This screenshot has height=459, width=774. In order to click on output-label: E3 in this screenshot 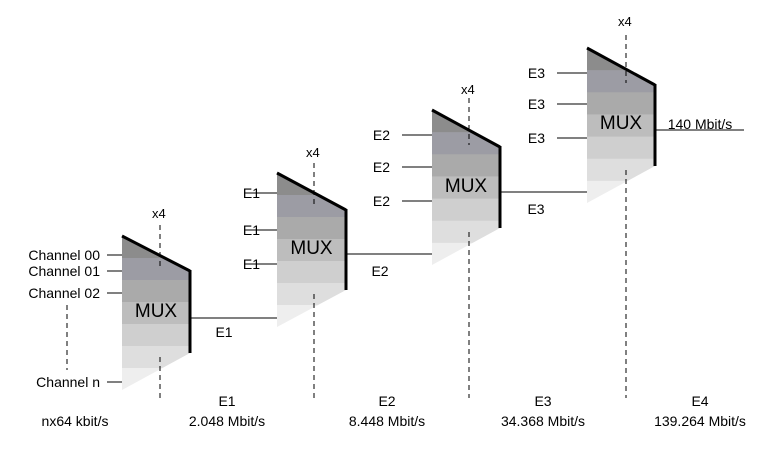, I will do `click(535, 209)`.